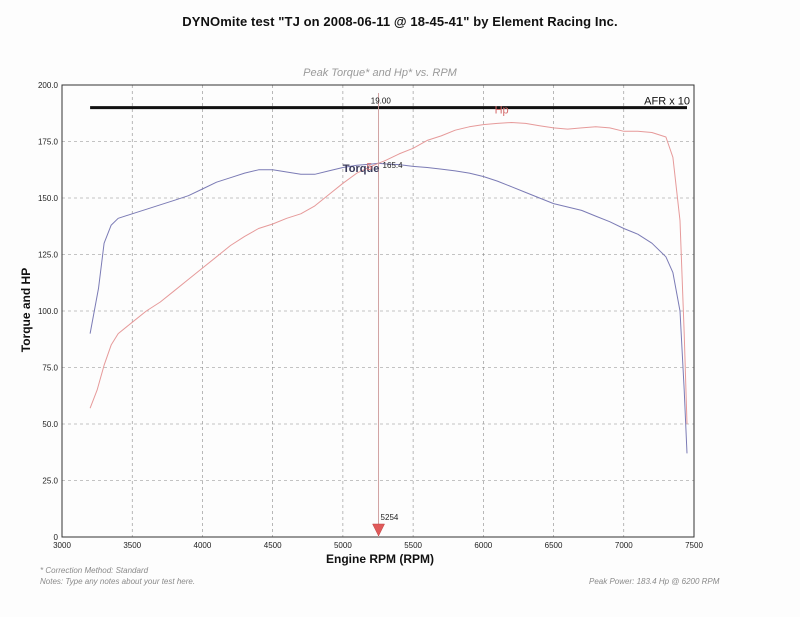 This screenshot has height=617, width=800. What do you see at coordinates (50, 481) in the screenshot?
I see `y-tick-label: 25.0` at bounding box center [50, 481].